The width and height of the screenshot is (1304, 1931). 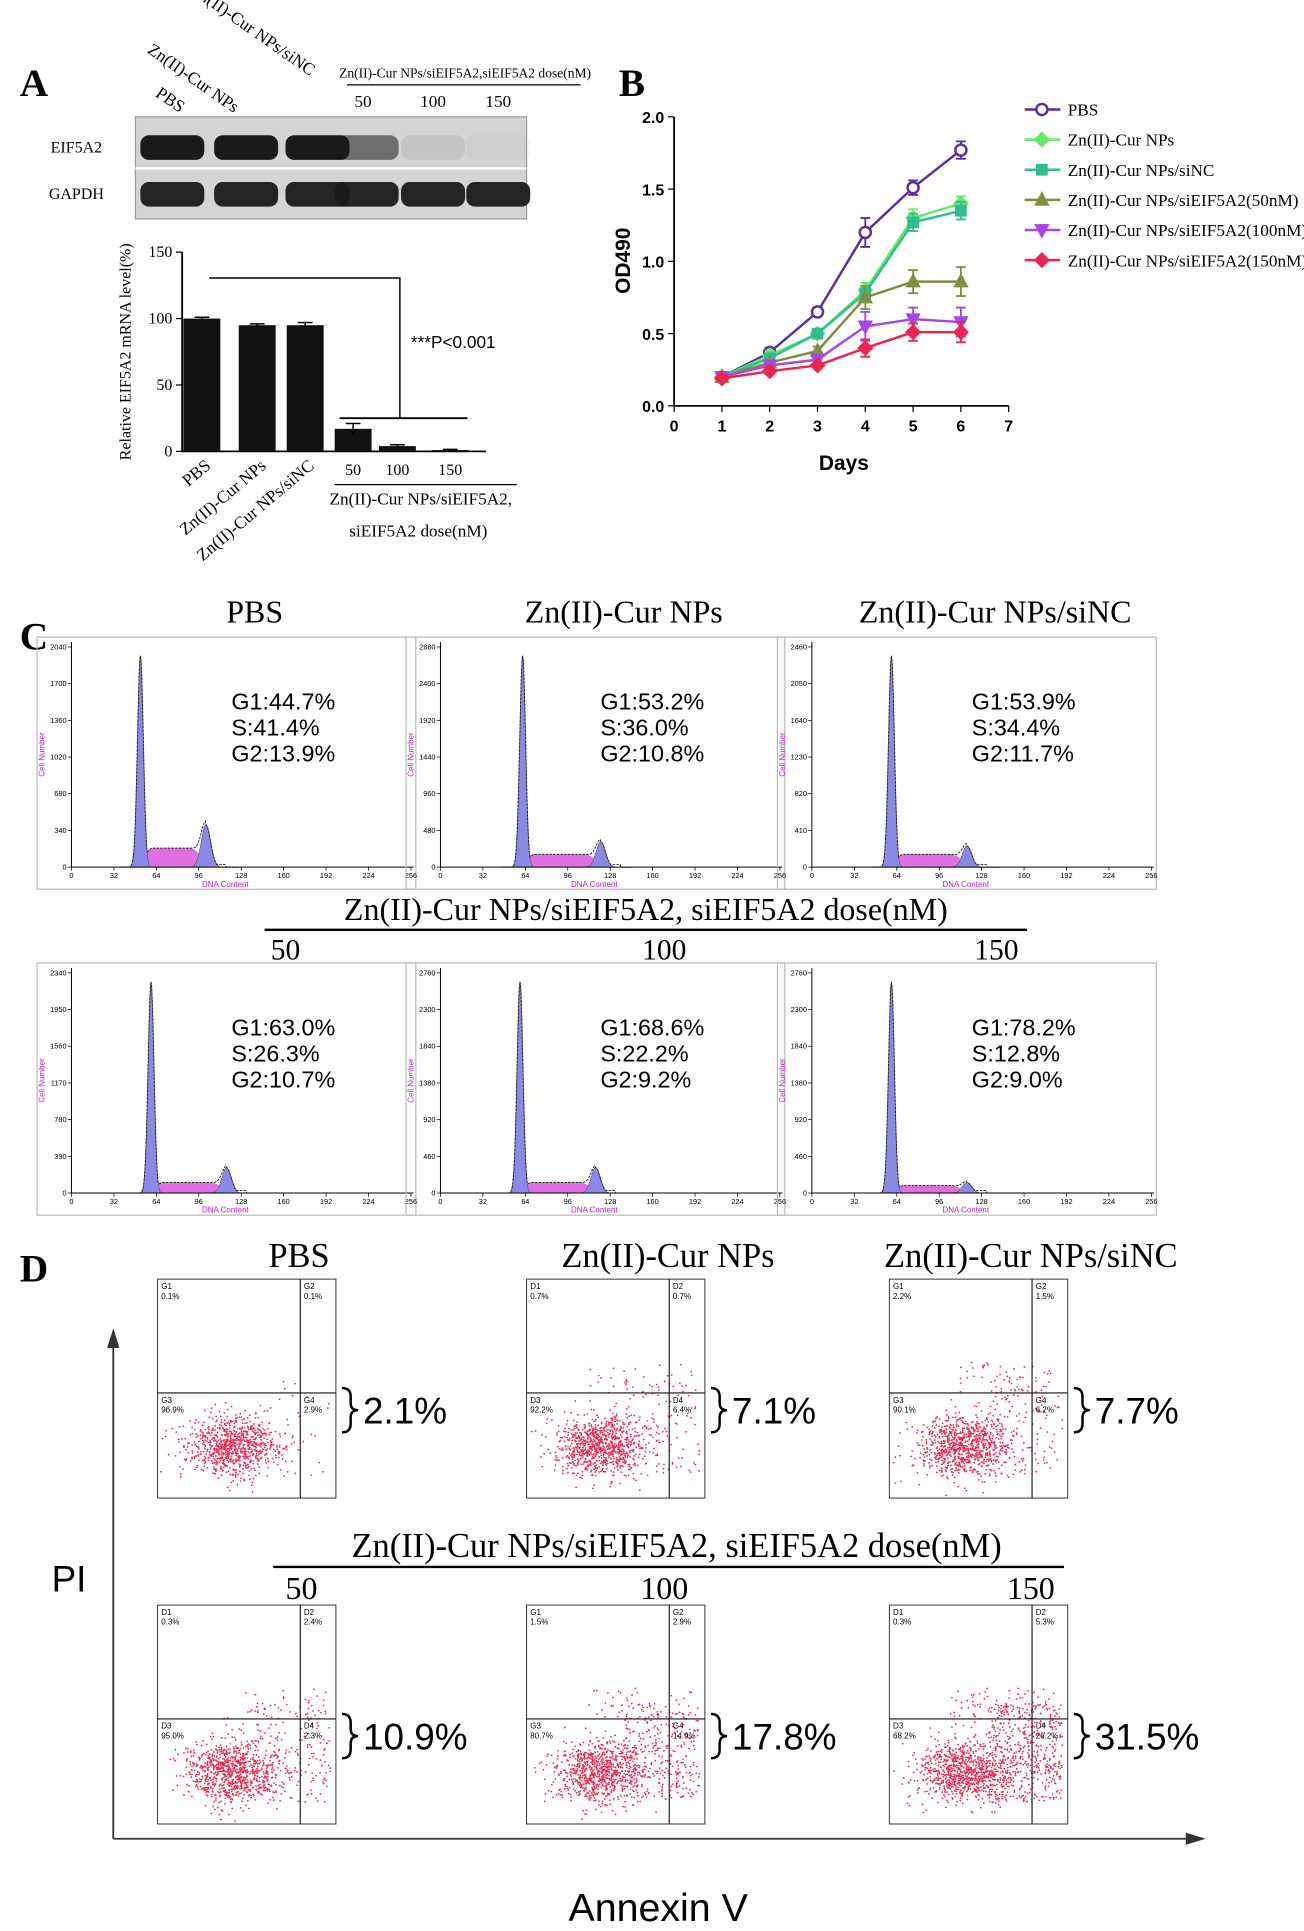 I want to click on y-tick-label: 780, so click(x=60, y=1119).